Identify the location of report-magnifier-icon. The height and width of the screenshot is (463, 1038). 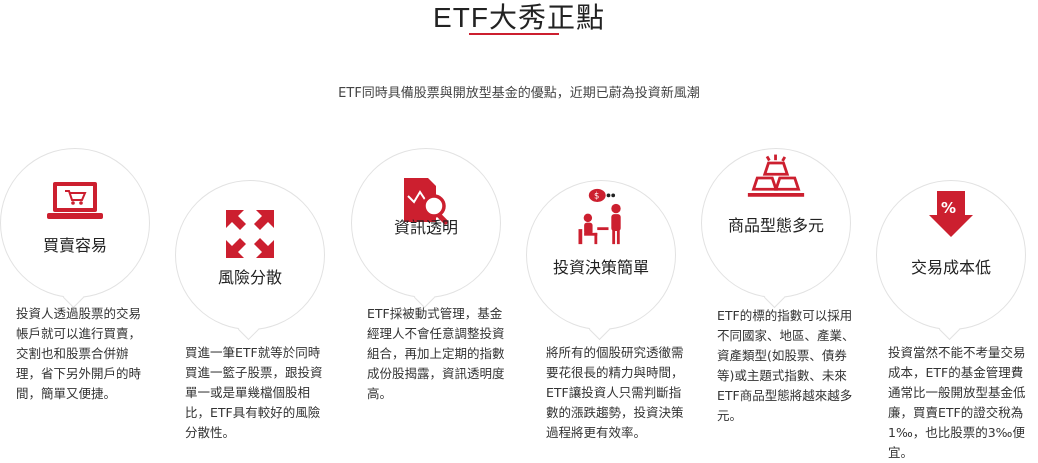
(426, 202).